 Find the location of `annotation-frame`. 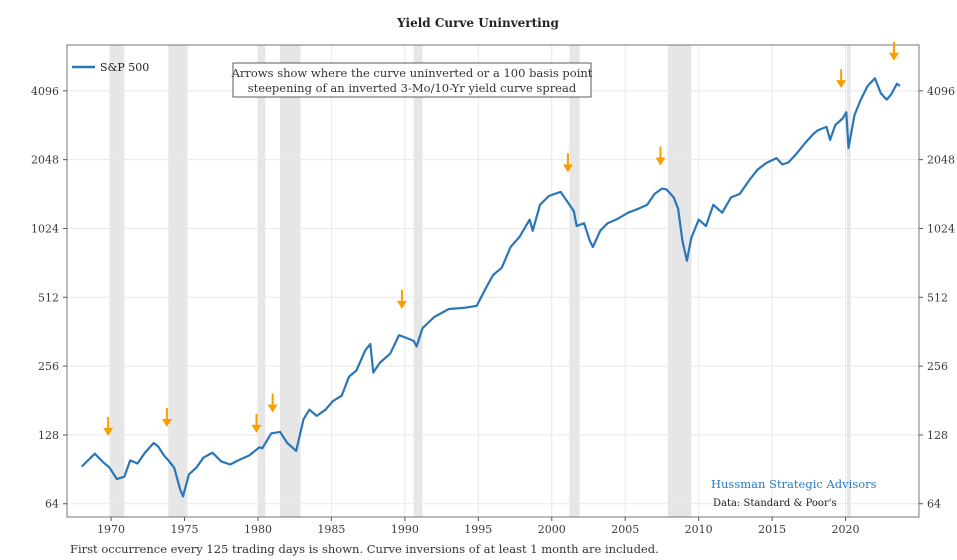

annotation-frame is located at coordinates (412, 80).